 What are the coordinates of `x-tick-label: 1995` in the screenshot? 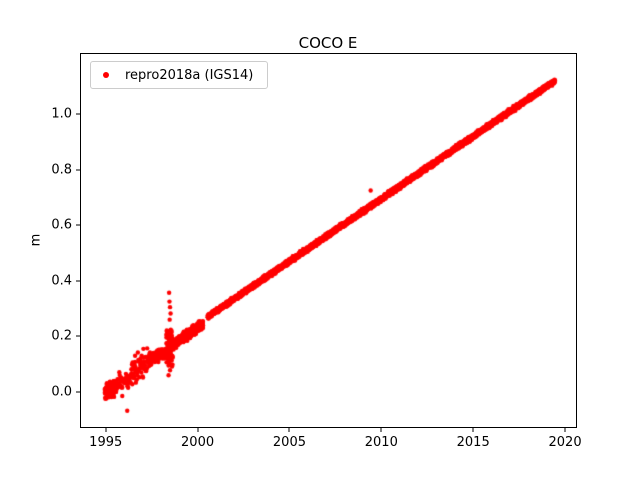 It's located at (106, 442).